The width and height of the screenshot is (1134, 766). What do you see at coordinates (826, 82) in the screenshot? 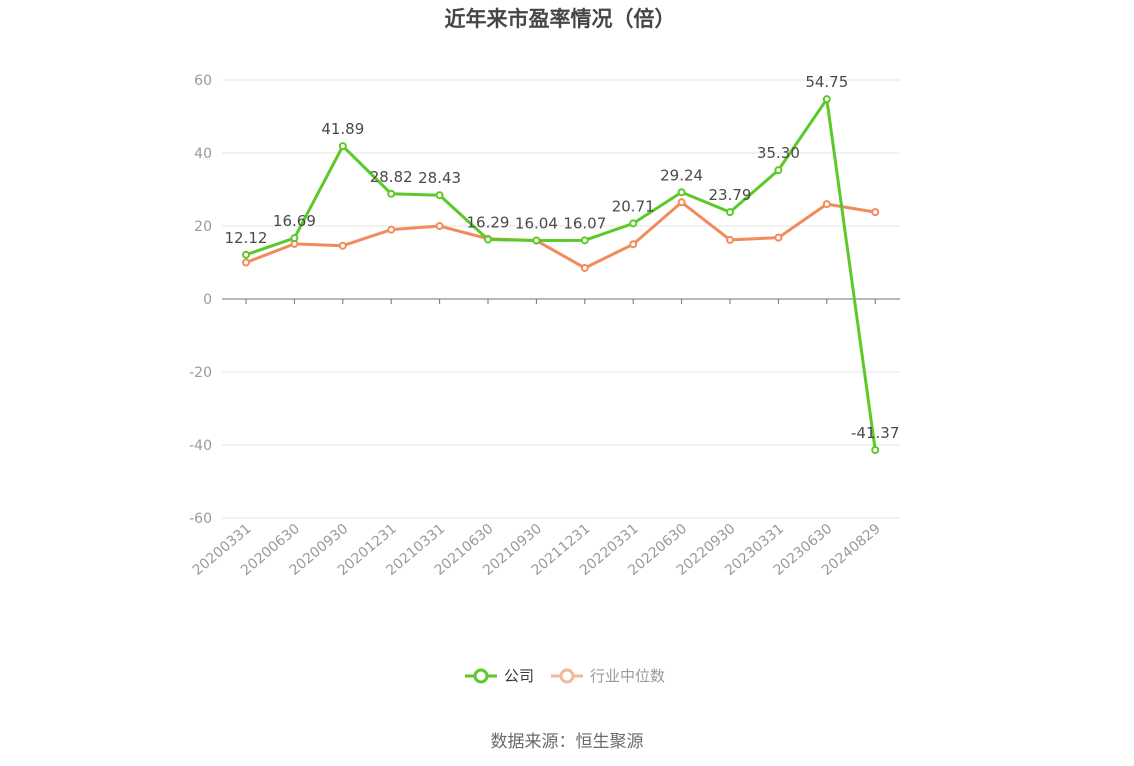
I see `data-label-company: 54.75` at bounding box center [826, 82].